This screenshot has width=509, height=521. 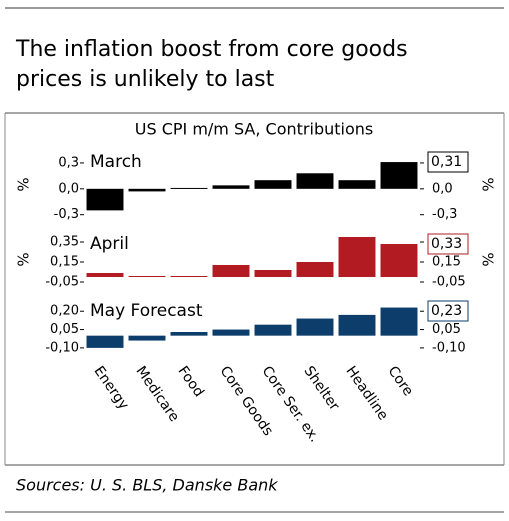 What do you see at coordinates (442, 188) in the screenshot?
I see `y2-tick-label: 0,0` at bounding box center [442, 188].